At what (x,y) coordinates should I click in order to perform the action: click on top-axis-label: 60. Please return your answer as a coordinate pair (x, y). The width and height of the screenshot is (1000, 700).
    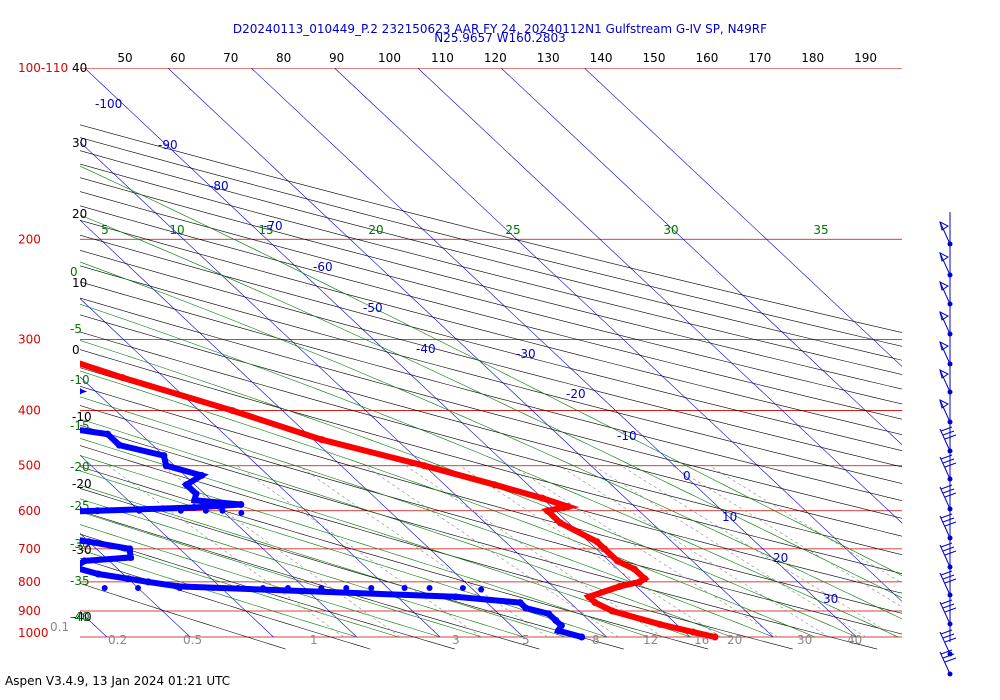
    Looking at the image, I should click on (177, 58).